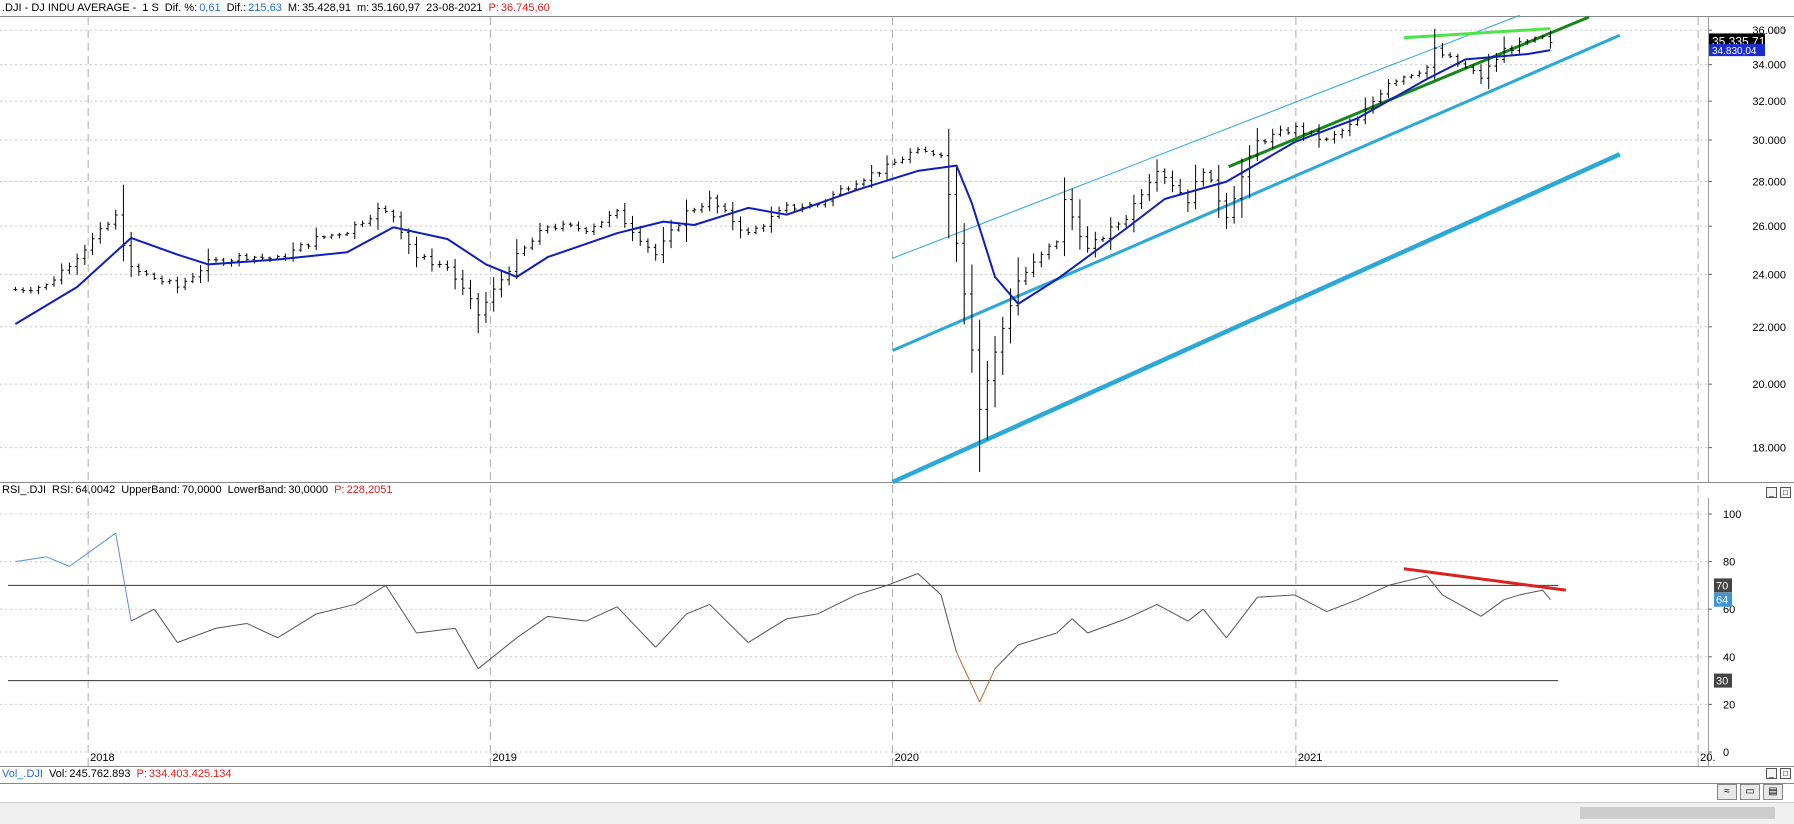 The height and width of the screenshot is (824, 1794). I want to click on scale-toggle-icon: ≈, so click(1727, 792).